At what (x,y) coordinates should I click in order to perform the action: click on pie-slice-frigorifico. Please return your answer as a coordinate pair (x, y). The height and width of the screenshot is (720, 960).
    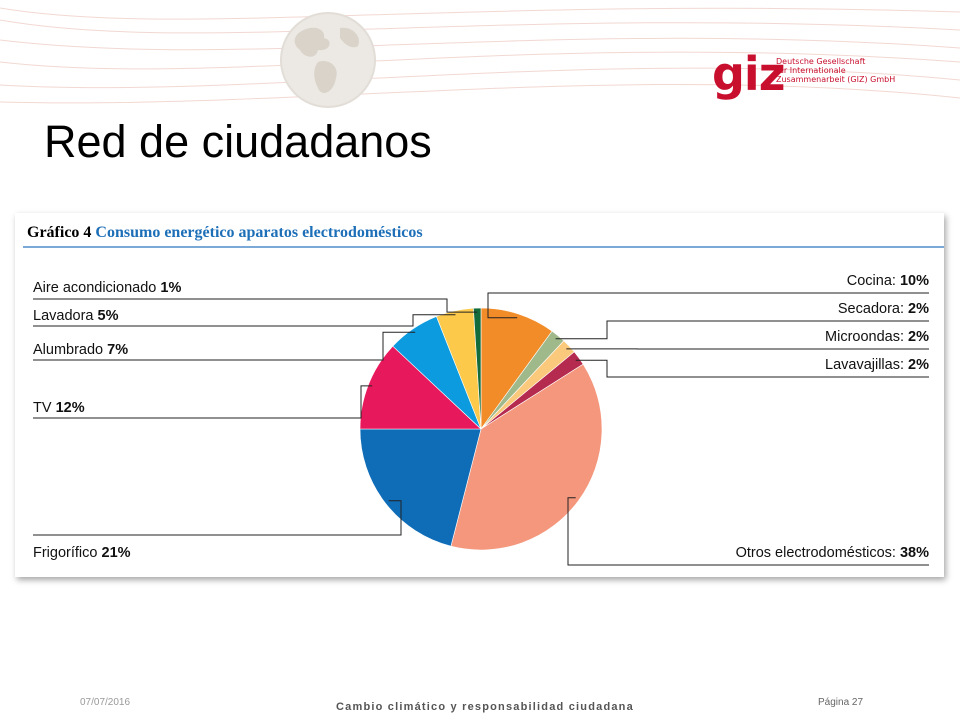
    Looking at the image, I should click on (420, 487).